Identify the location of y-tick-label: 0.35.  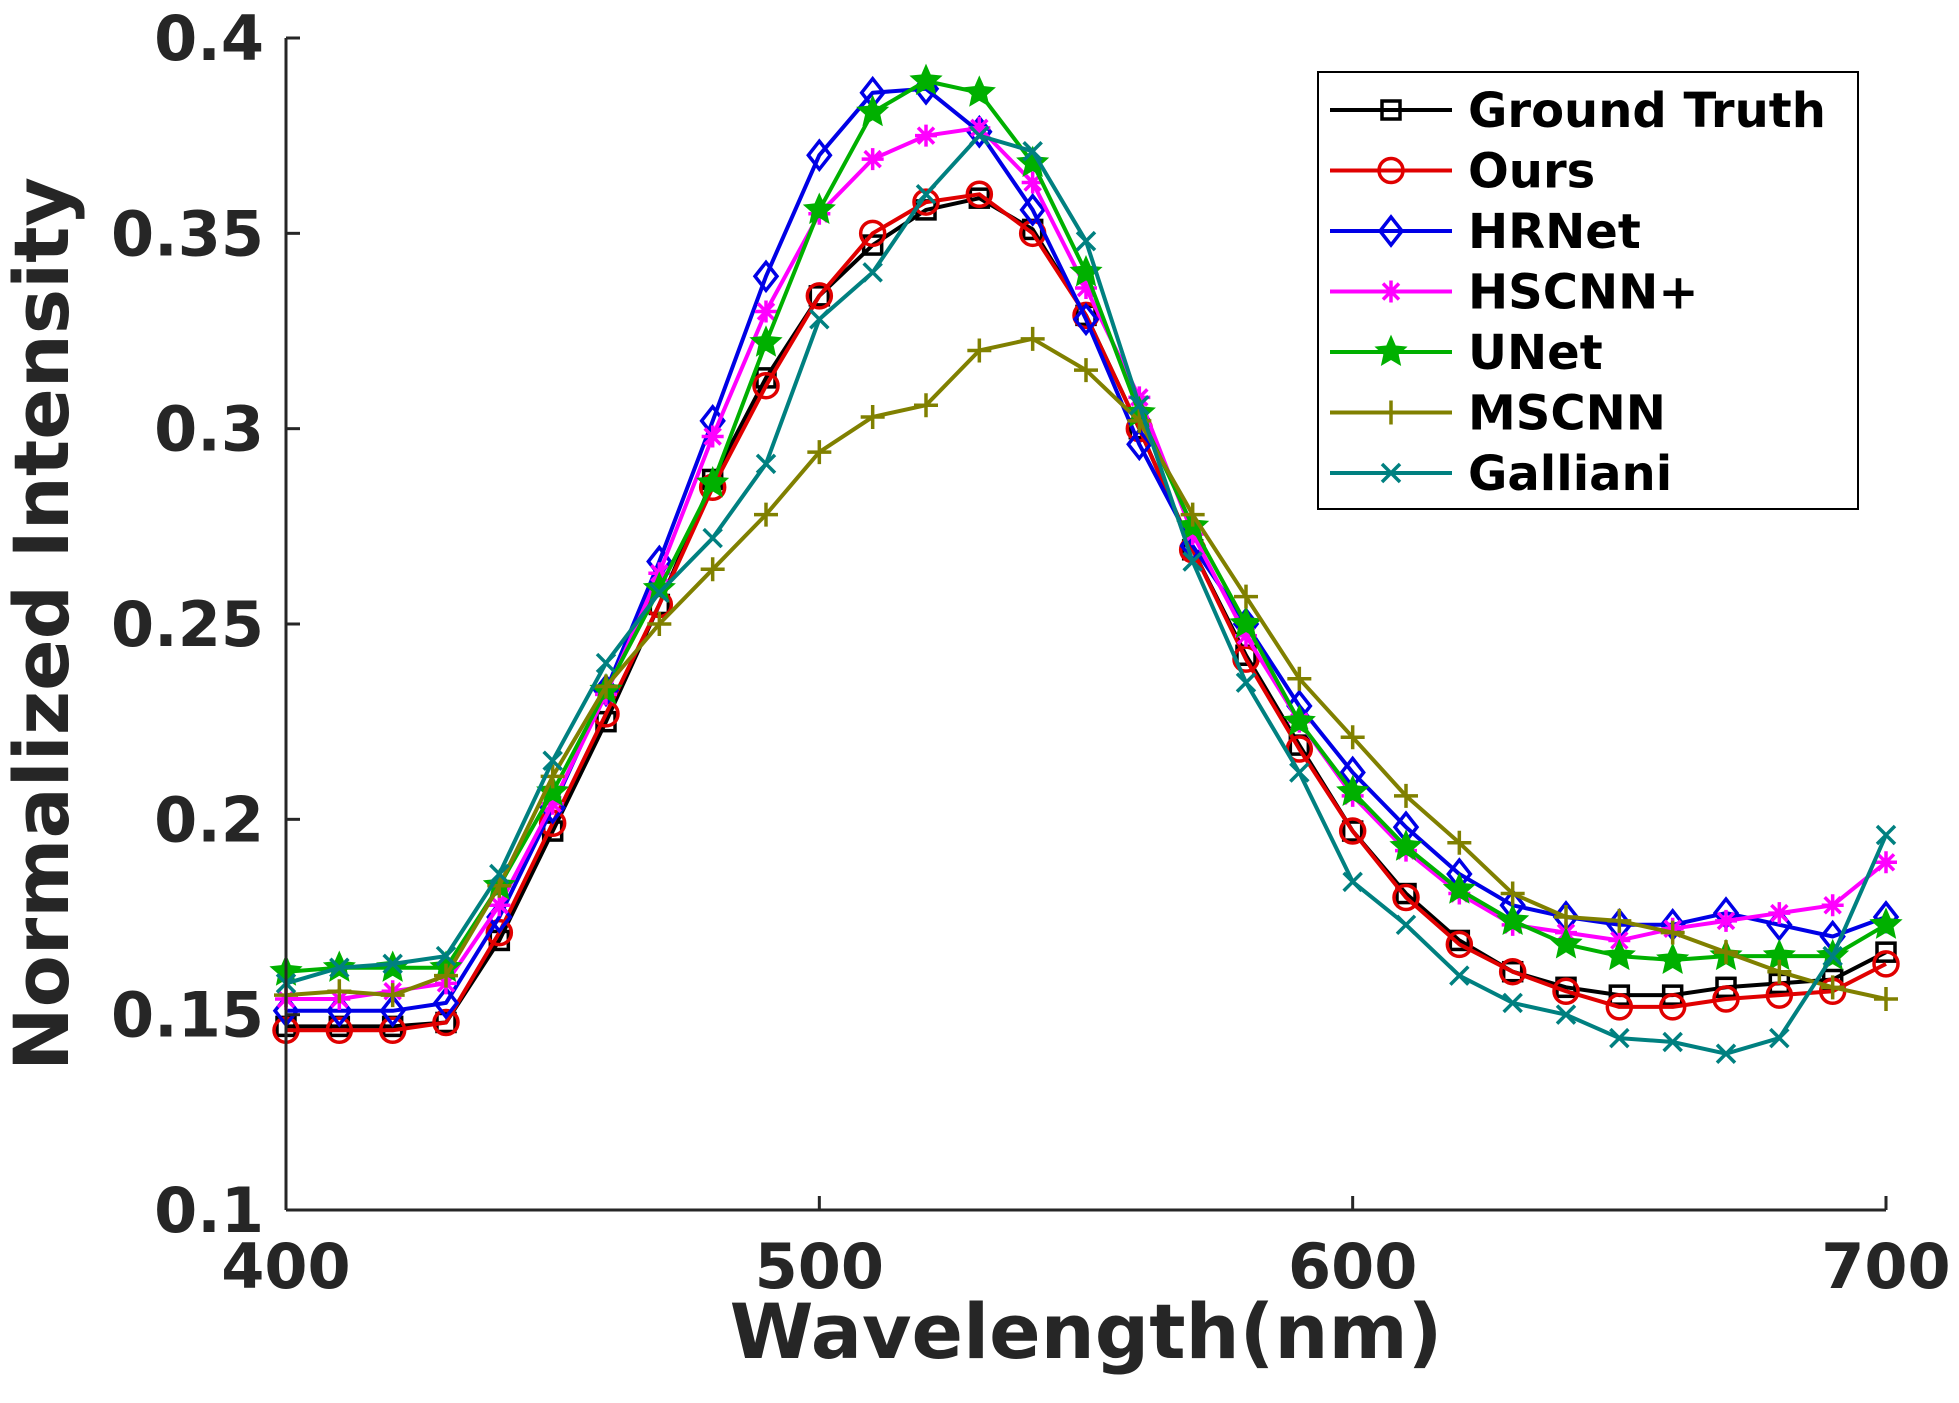
(187, 233).